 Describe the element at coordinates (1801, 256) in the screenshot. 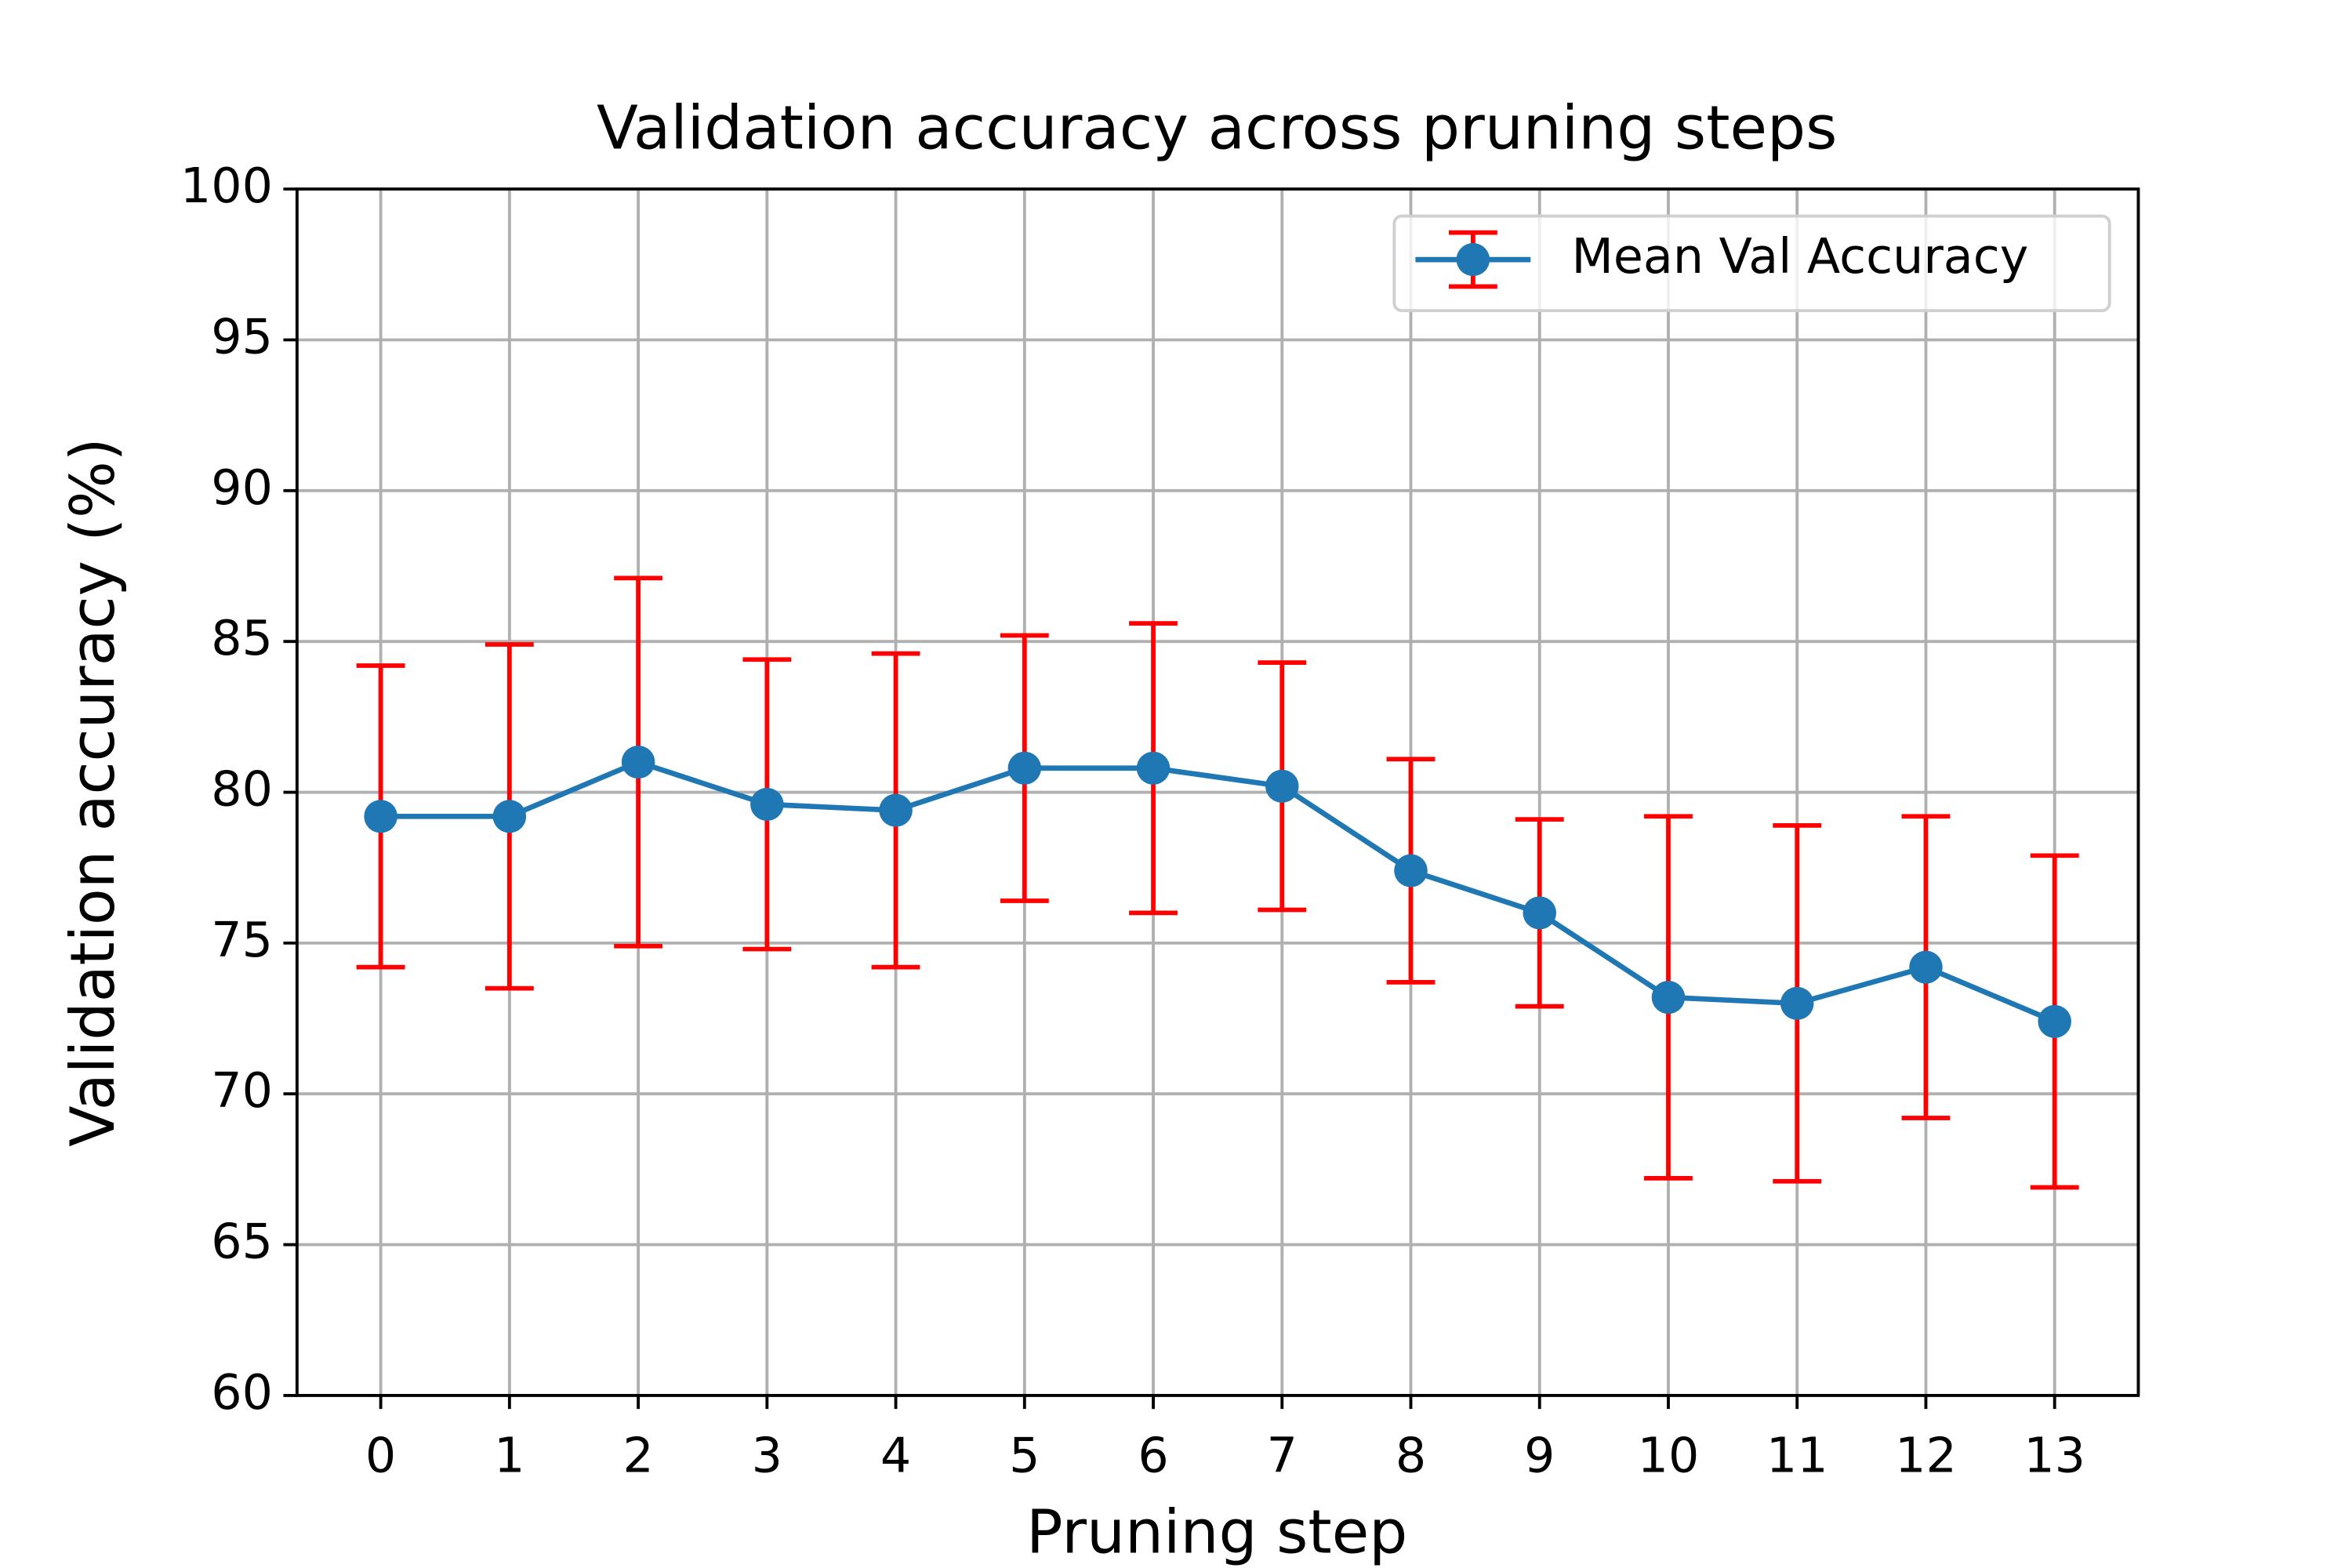

I see `legend-label: Mean Val Accuracy` at that location.